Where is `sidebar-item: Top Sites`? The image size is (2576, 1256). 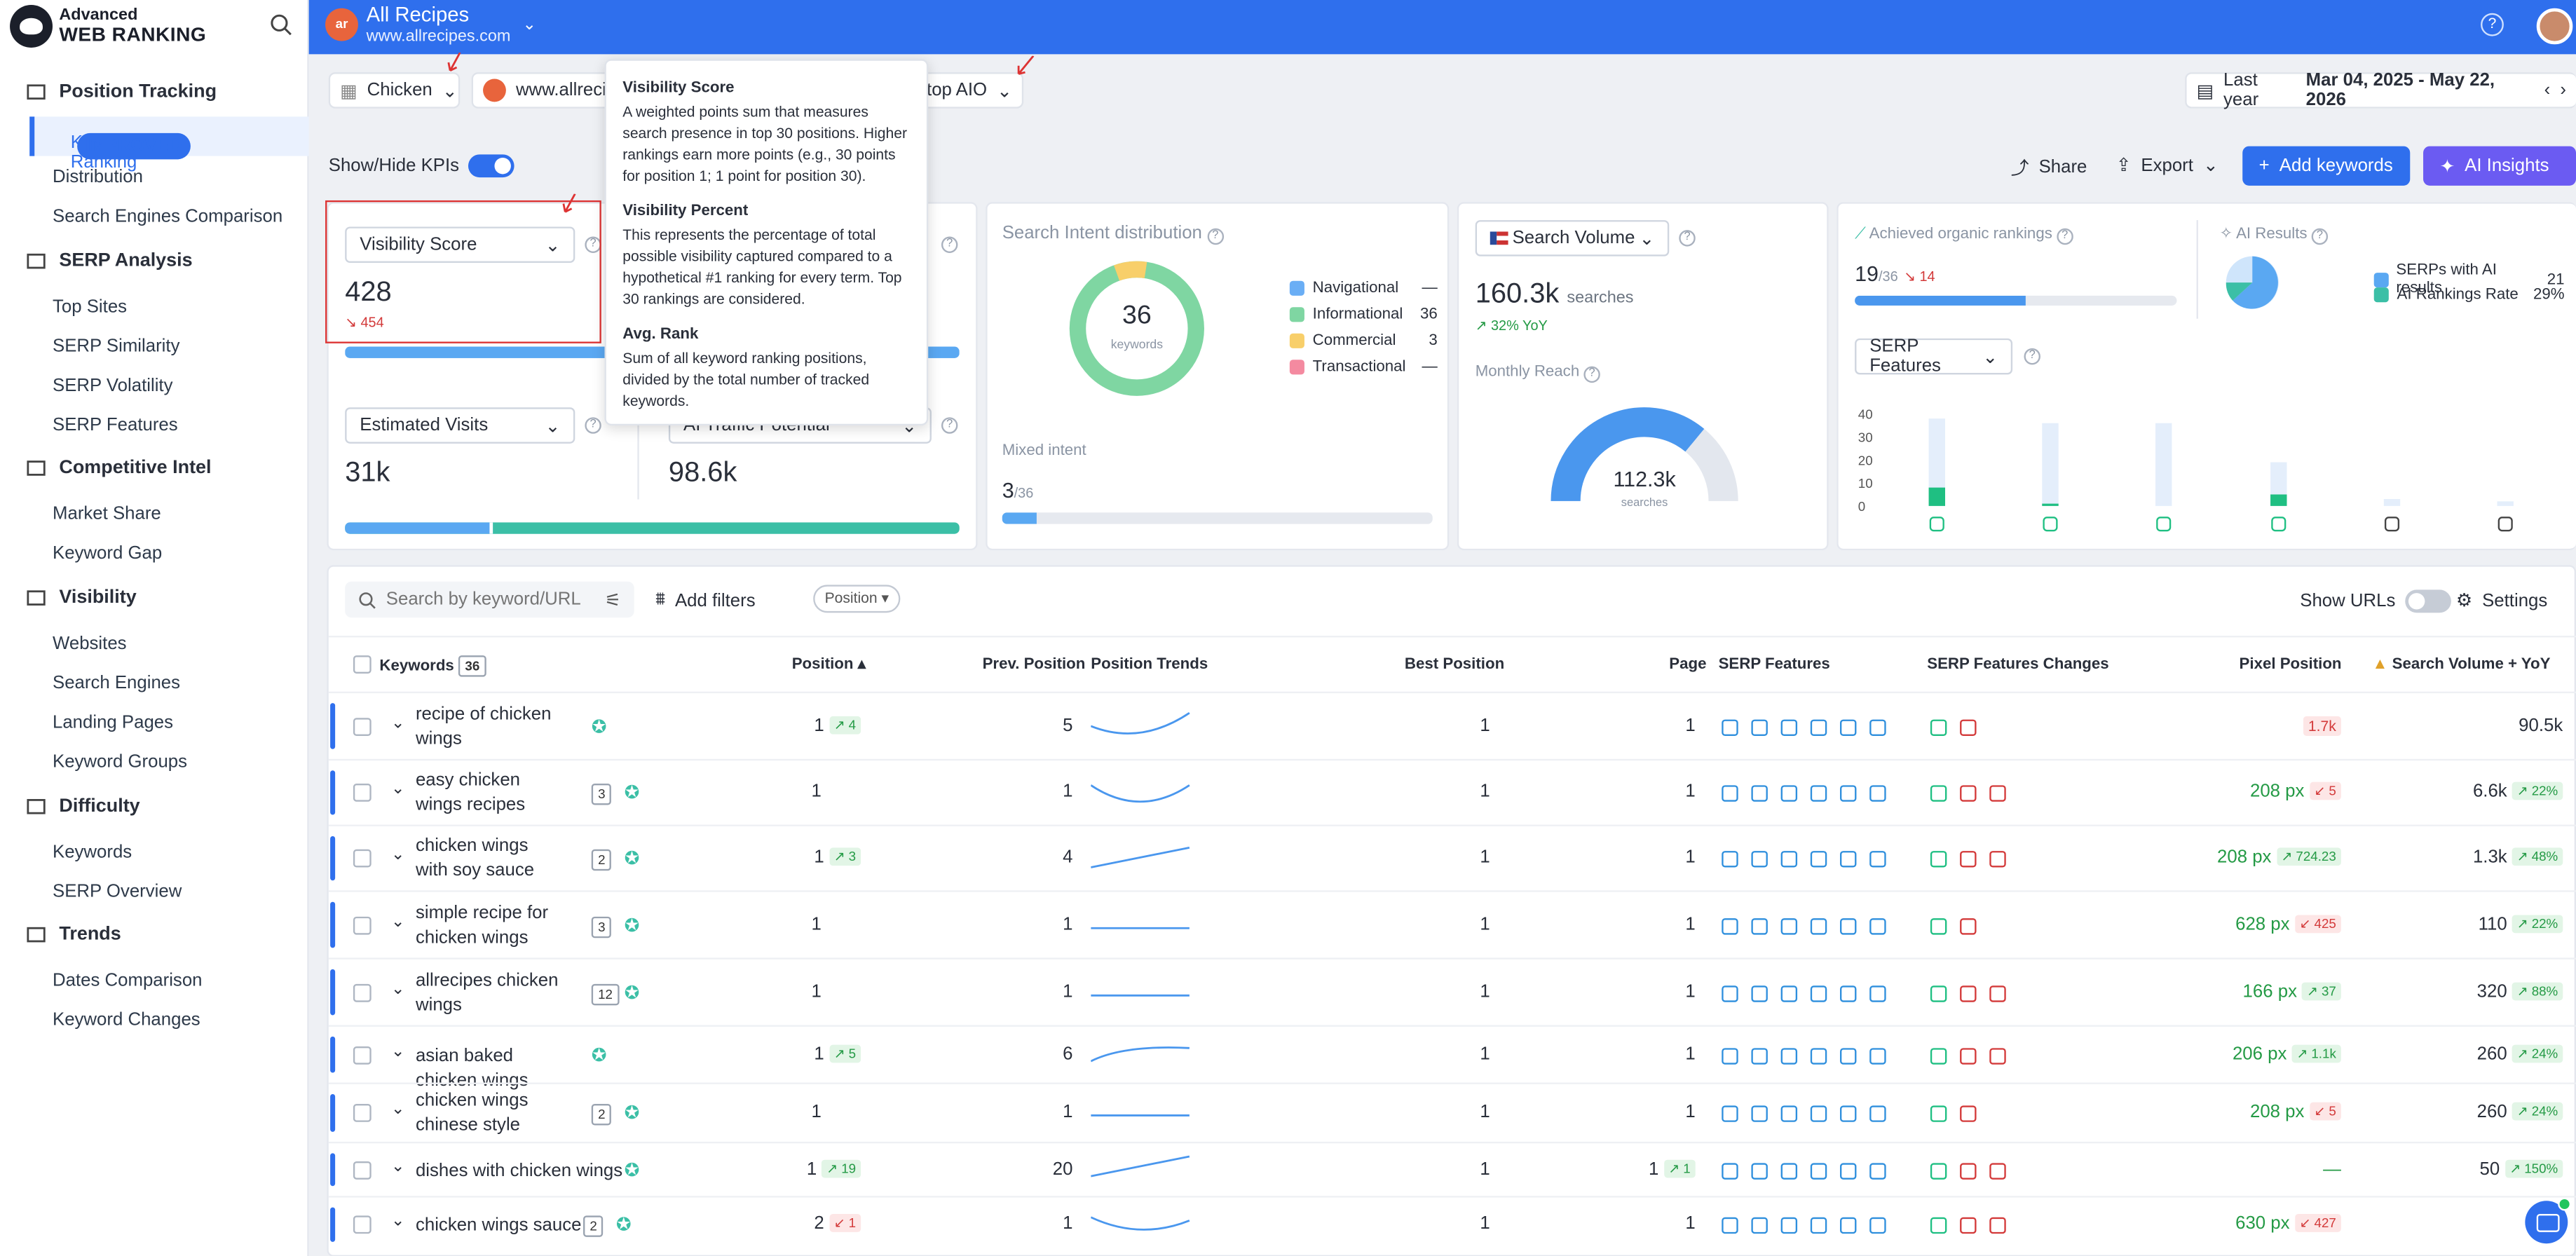 sidebar-item: Top Sites is located at coordinates (91, 307).